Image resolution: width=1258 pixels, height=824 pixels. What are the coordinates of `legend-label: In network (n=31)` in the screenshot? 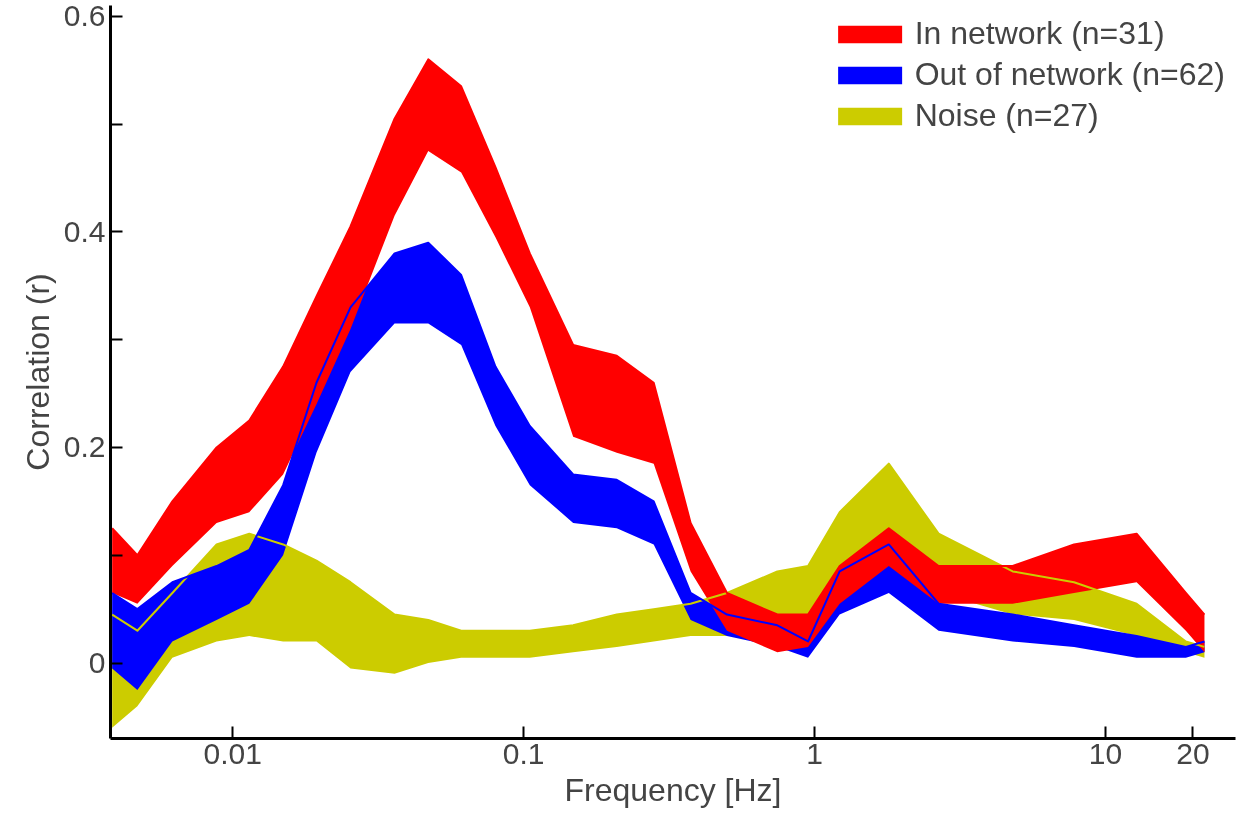 It's located at (1039, 33).